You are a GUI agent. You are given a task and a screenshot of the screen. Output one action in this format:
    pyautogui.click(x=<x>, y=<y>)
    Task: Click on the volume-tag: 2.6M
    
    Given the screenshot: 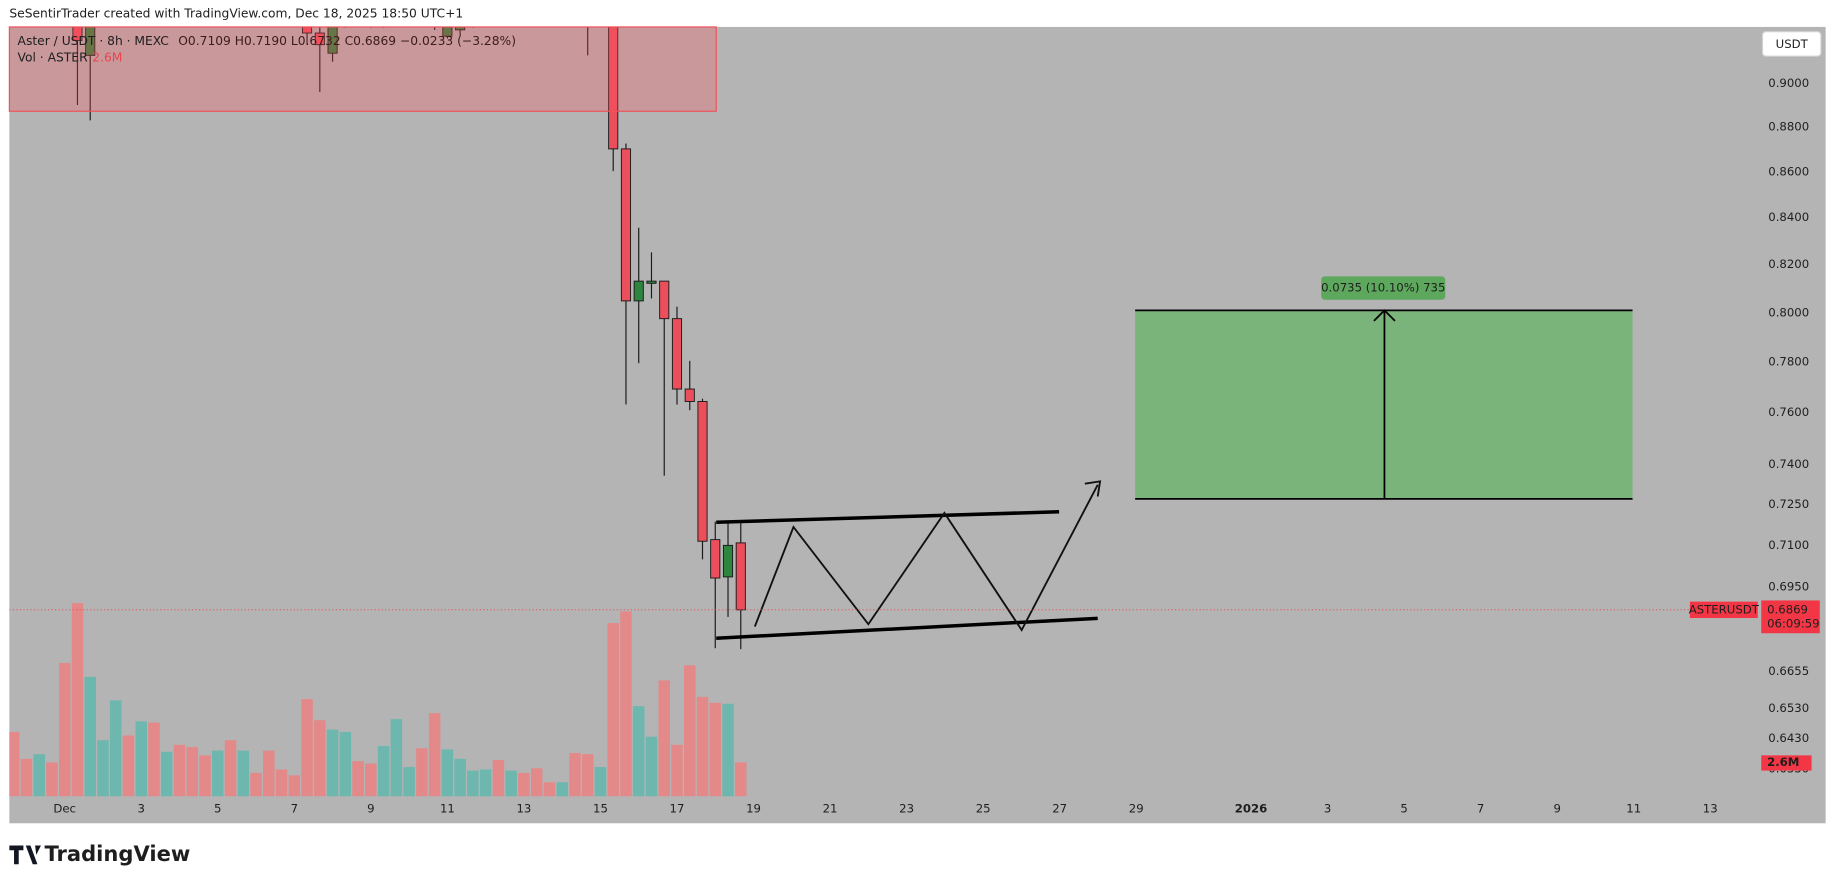 What is the action you would take?
    pyautogui.click(x=1783, y=762)
    